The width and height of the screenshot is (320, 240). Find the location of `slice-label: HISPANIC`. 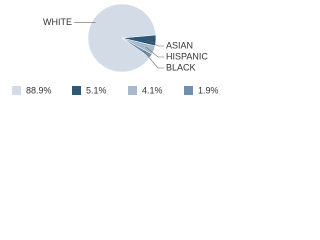

slice-label: HISPANIC is located at coordinates (187, 56).